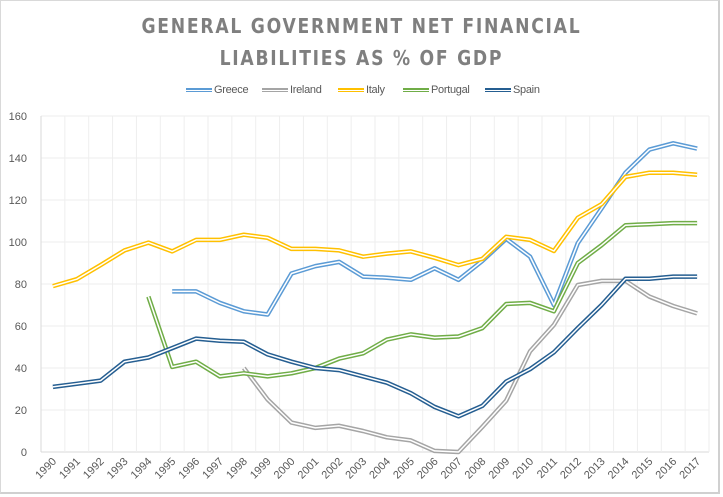 The height and width of the screenshot is (497, 723). I want to click on x-tick-label: 1990, so click(46, 469).